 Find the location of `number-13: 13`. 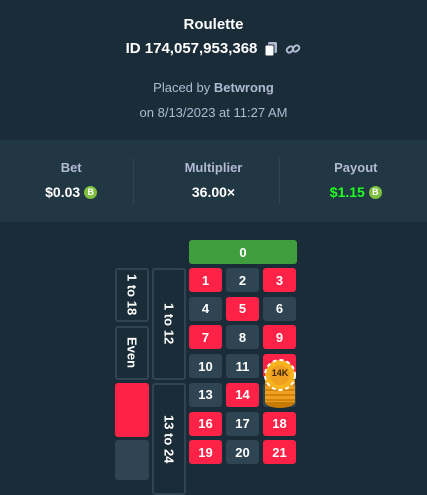

number-13: 13 is located at coordinates (205, 394).